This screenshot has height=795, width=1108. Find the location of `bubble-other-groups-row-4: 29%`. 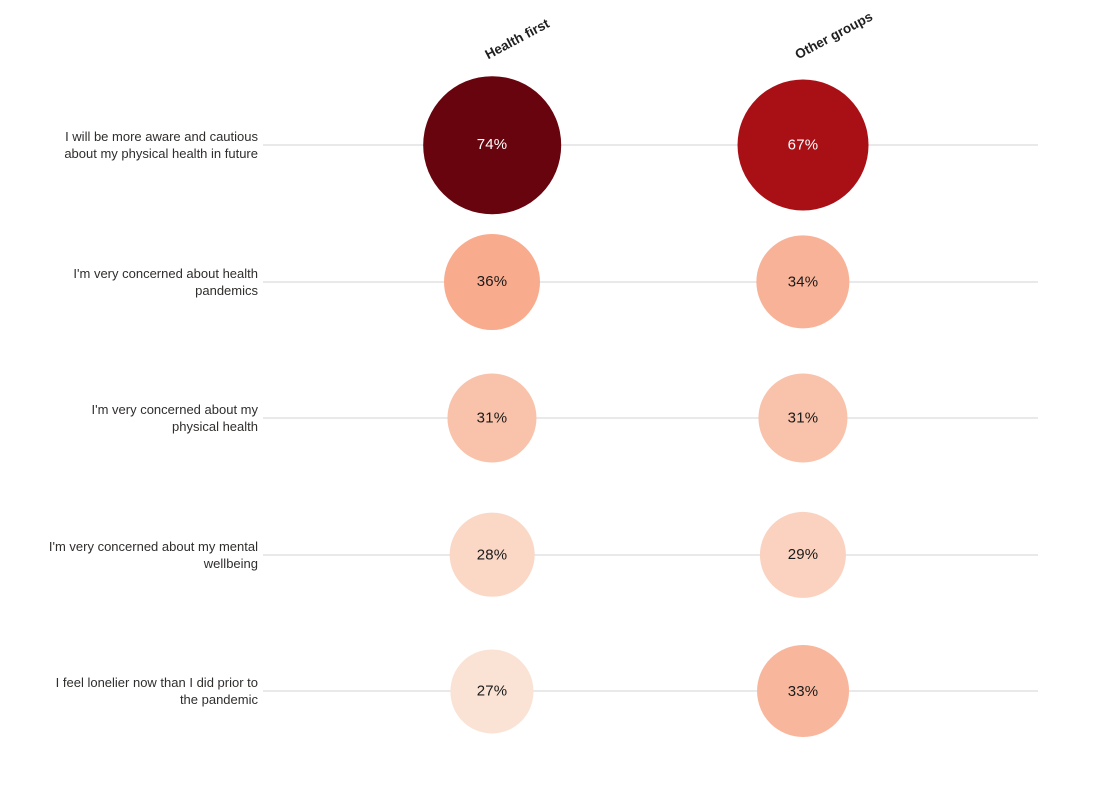

bubble-other-groups-row-4: 29% is located at coordinates (803, 554).